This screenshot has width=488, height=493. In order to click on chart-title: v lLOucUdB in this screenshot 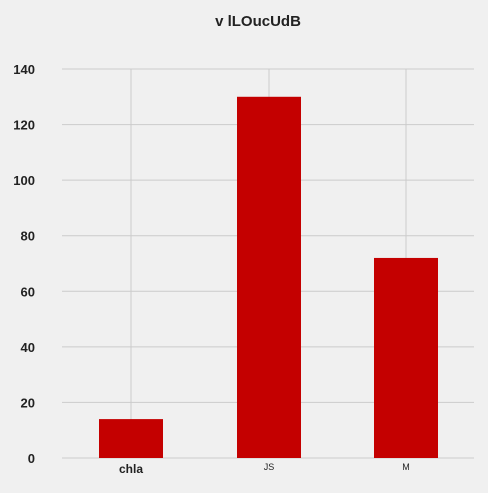, I will do `click(258, 21)`.